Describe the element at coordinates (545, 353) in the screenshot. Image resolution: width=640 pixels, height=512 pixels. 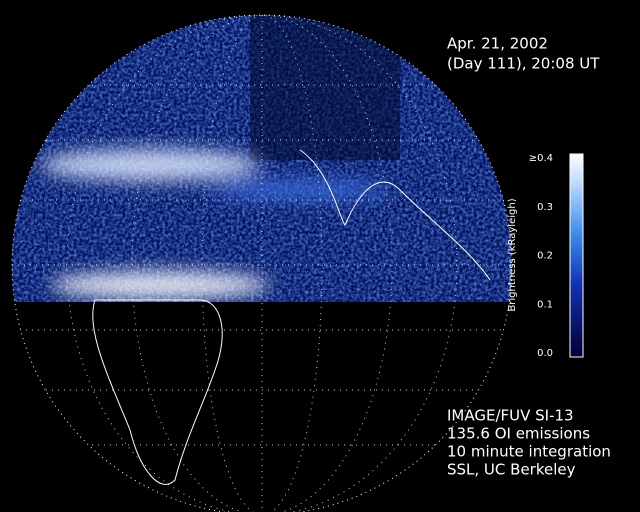
I see `colorbar-tick-label: 0.0` at that location.